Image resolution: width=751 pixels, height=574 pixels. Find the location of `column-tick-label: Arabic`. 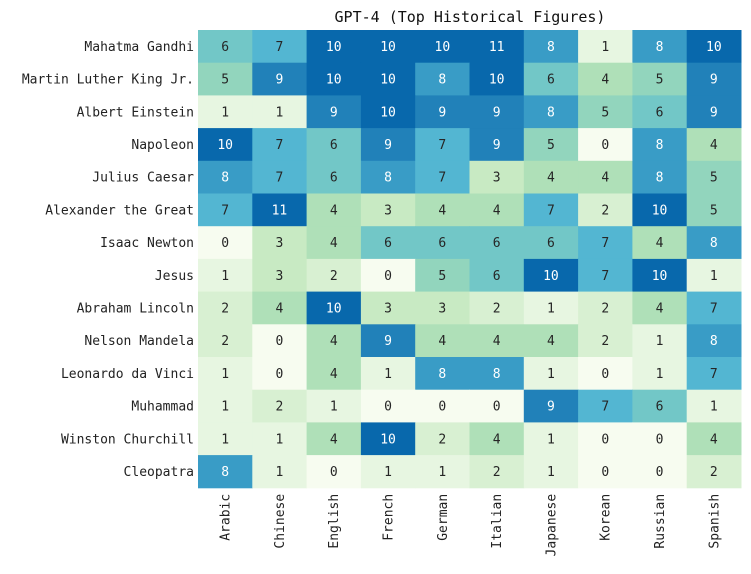

column-tick-label: Arabic is located at coordinates (226, 517).